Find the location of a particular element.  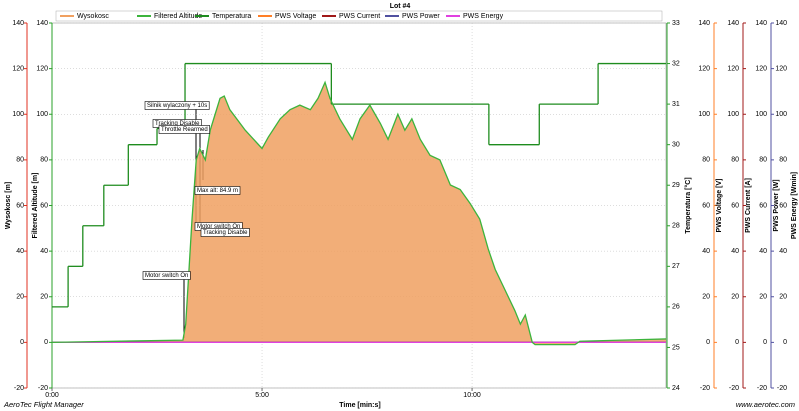

y-axis-title: Temperatura [°C] is located at coordinates (688, 205).